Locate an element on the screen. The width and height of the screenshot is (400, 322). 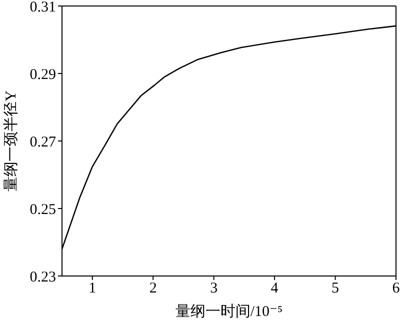
x-tick-label: 1 is located at coordinates (92, 288).